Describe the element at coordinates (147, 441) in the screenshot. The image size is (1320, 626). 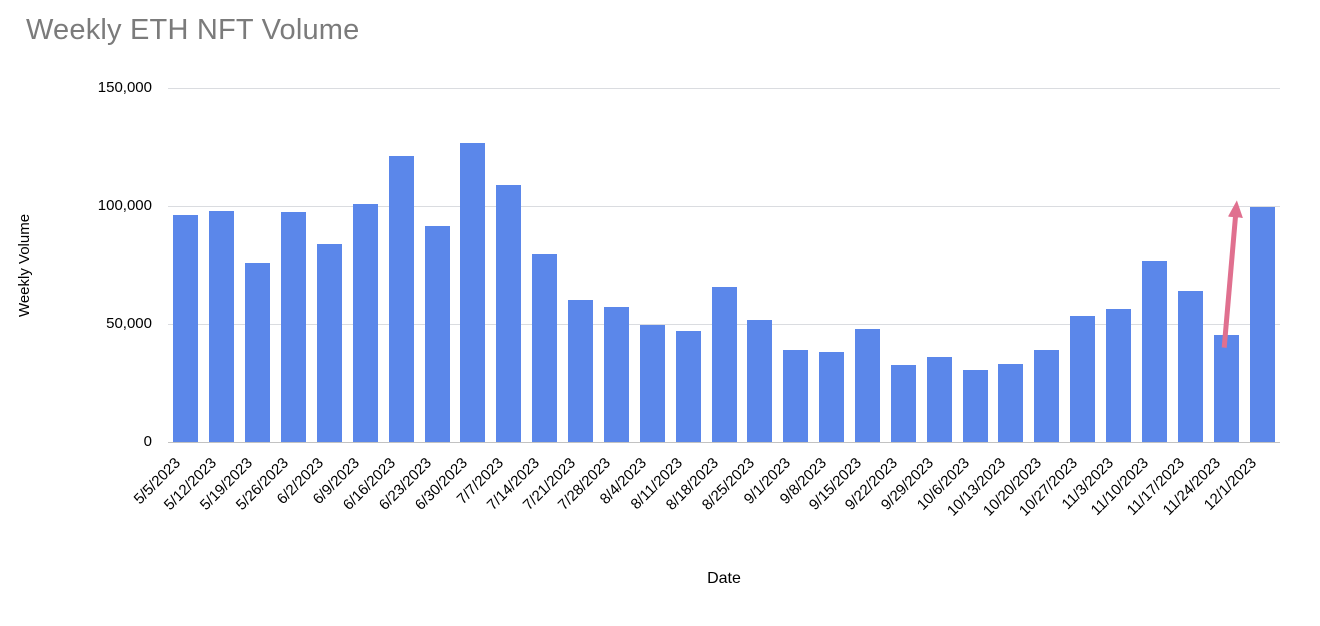
I see `y-tick-label: 0` at that location.